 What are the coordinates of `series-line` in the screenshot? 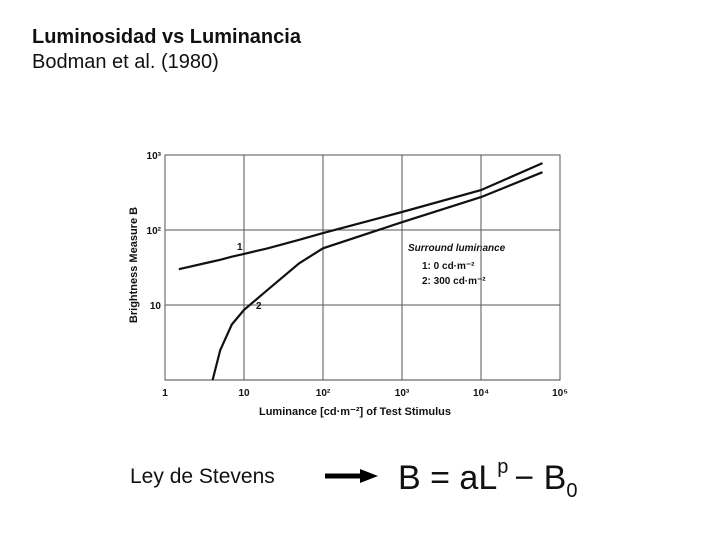 It's located at (360, 216).